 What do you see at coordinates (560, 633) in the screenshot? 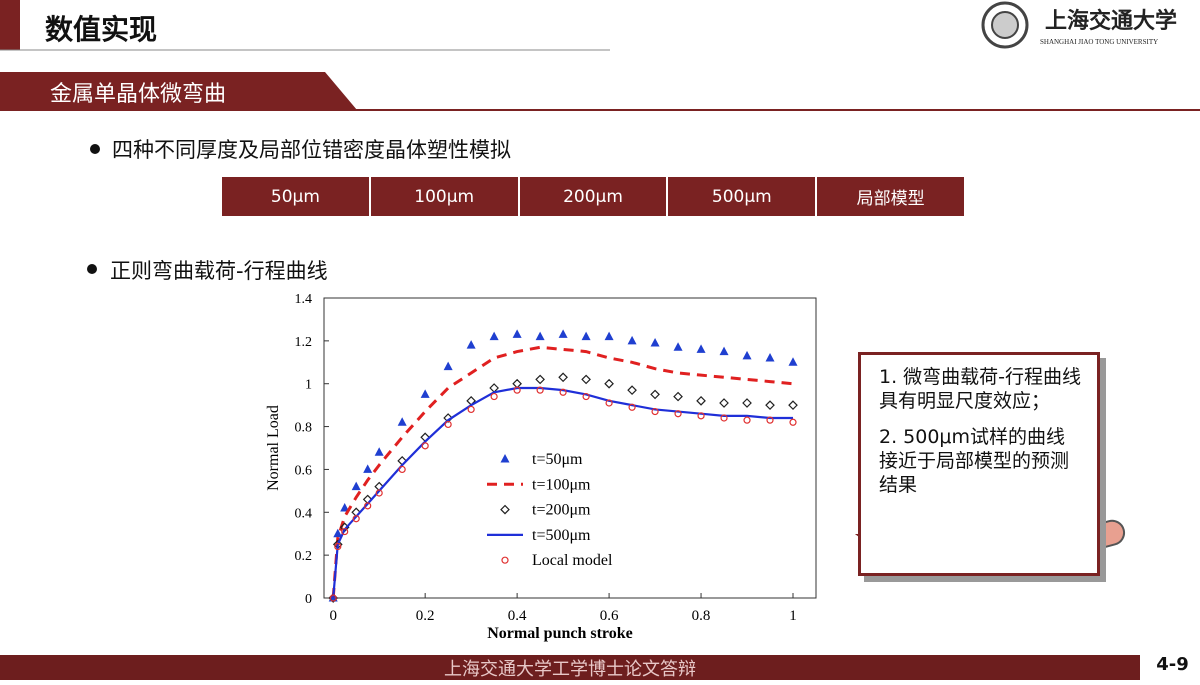
I see `x-axis-label: Normal punch stroke` at bounding box center [560, 633].